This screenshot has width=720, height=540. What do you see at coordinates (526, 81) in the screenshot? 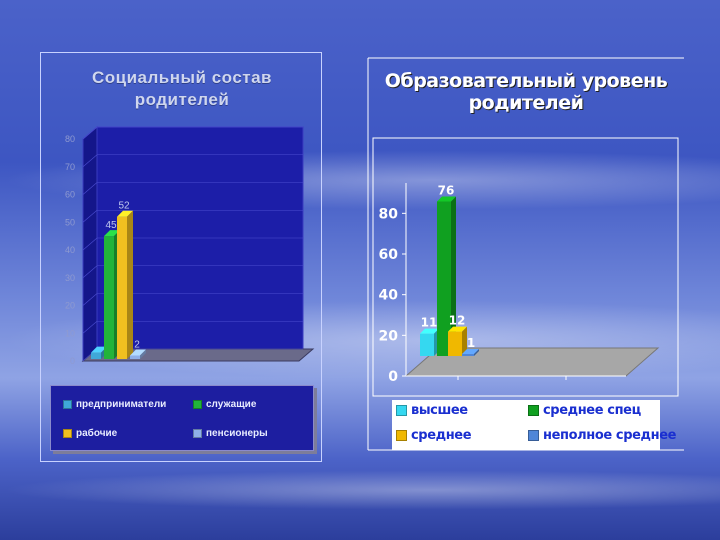
I see `chart-title-line-1: Образовательный уровень` at bounding box center [526, 81].